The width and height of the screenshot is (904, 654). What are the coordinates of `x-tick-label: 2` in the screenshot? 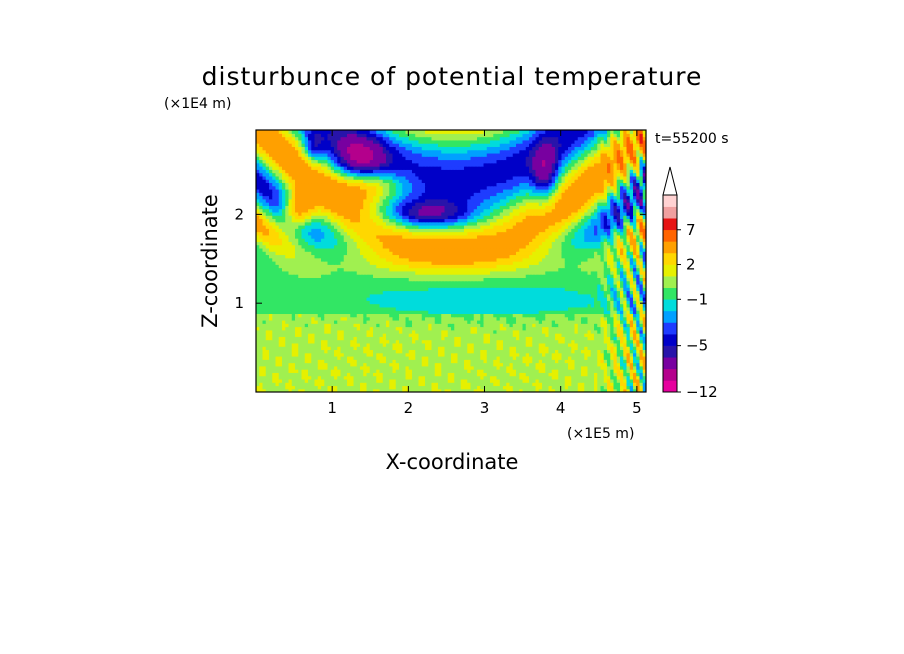 It's located at (409, 408).